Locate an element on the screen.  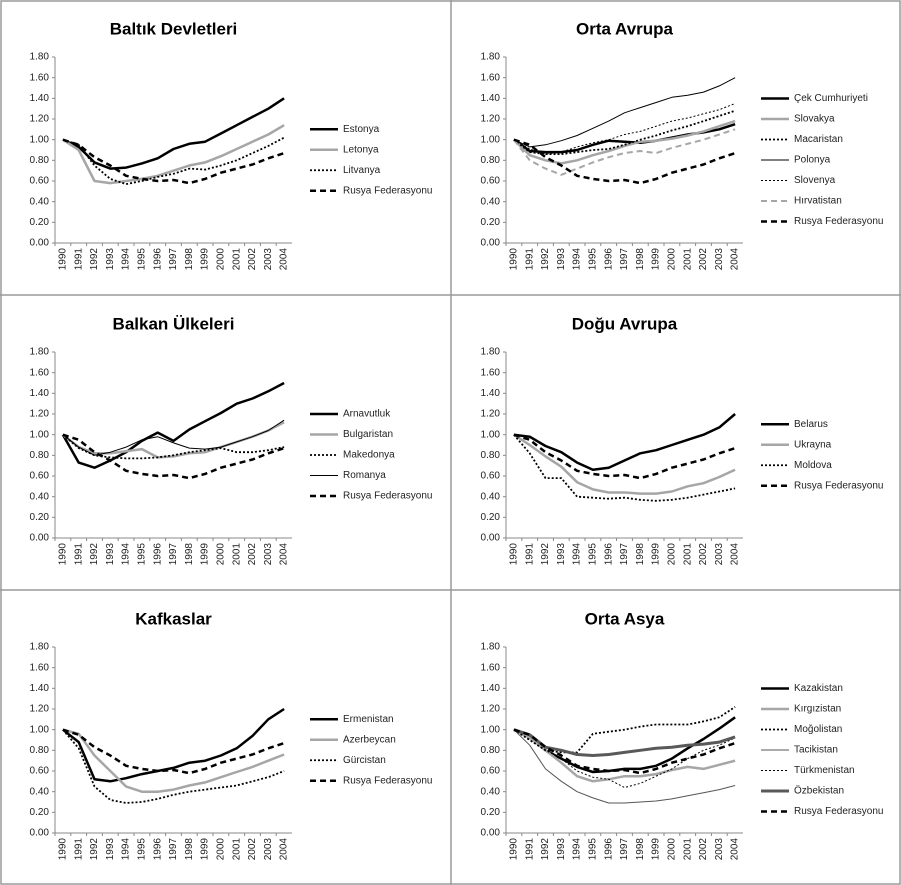
legend-label: Polonya is located at coordinates (812, 160).